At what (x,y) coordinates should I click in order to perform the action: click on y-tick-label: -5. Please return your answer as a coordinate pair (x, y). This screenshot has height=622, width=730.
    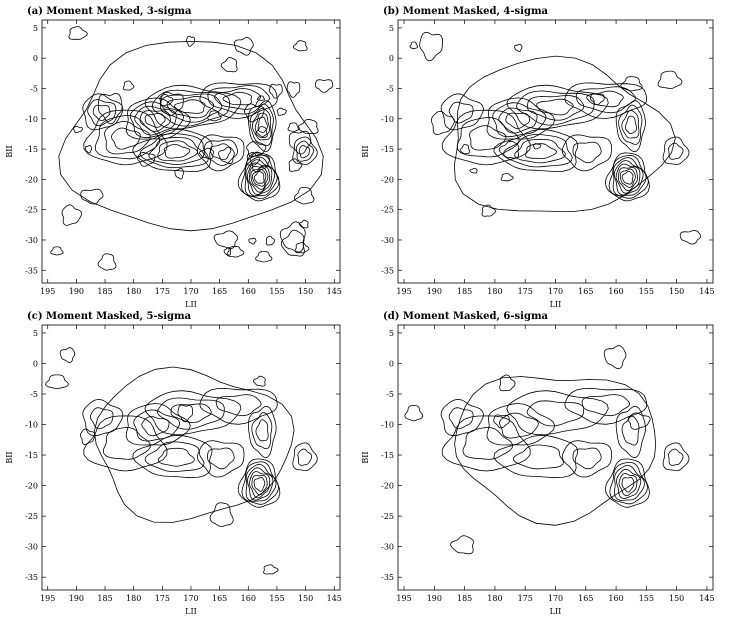
    Looking at the image, I should click on (34, 394).